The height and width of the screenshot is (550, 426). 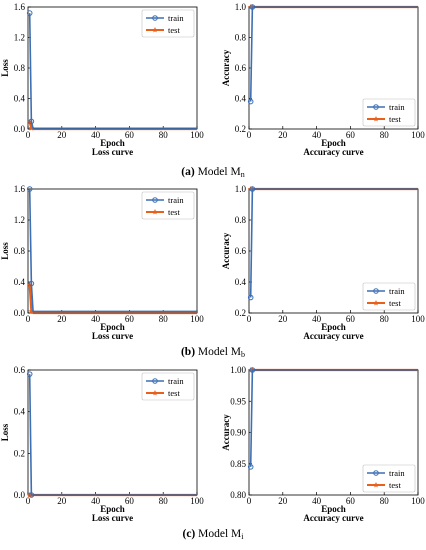 I want to click on subfigure-caption: (a) Model Mn, so click(x=212, y=172).